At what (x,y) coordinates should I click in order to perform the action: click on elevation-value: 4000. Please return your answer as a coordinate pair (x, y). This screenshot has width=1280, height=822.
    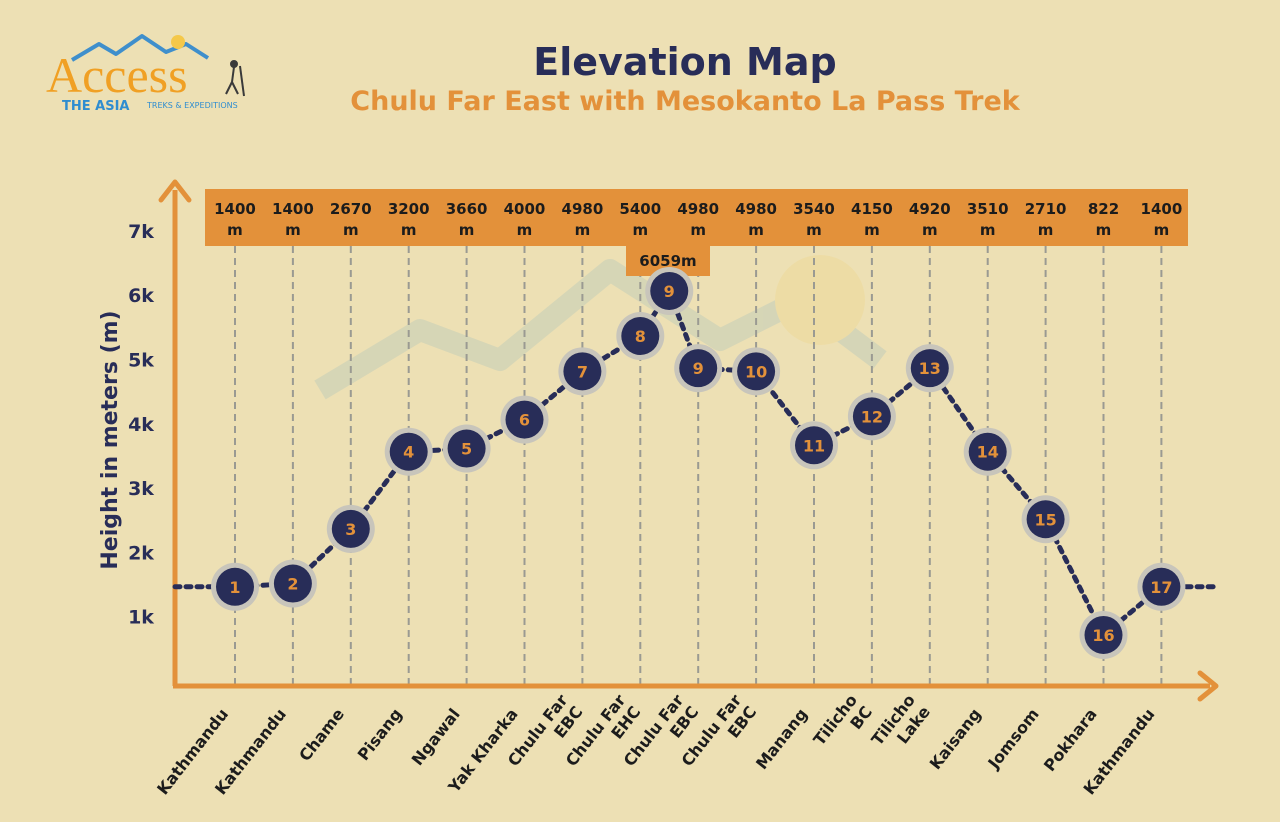
    Looking at the image, I should click on (525, 209).